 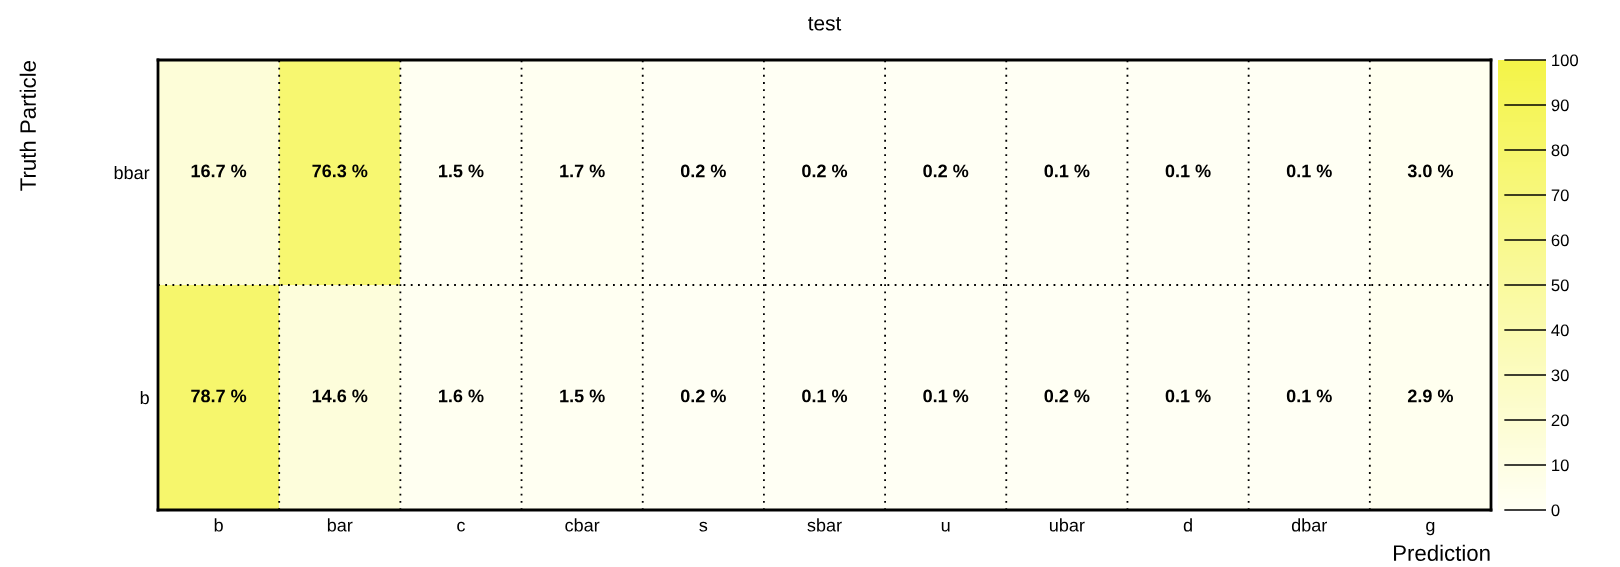 What do you see at coordinates (582, 525) in the screenshot?
I see `x-tick-label: cbar` at bounding box center [582, 525].